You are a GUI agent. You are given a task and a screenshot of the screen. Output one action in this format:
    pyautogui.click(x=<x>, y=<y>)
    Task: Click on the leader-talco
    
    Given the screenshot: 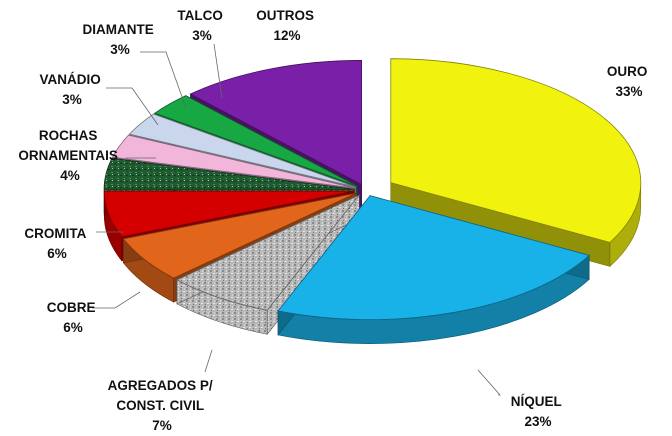 What is the action you would take?
    pyautogui.click(x=218, y=71)
    